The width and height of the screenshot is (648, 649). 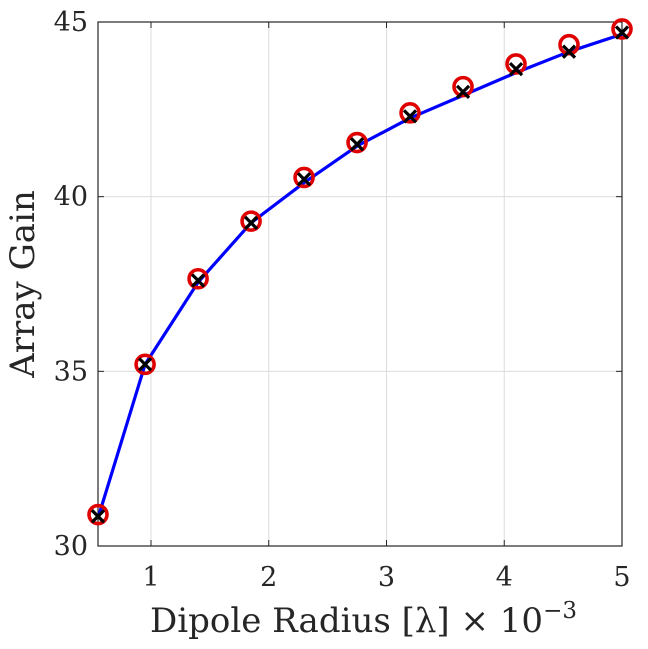 I want to click on y-tick-label: 45, so click(x=71, y=22).